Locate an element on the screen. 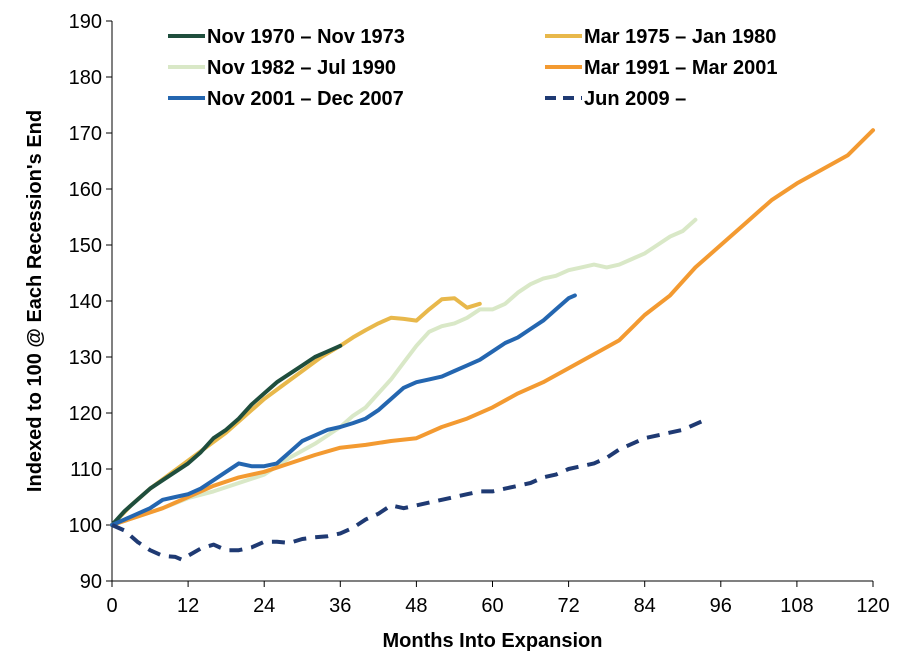 Image resolution: width=910 pixels, height=661 pixels. x-tick-label: 48 is located at coordinates (416, 606).